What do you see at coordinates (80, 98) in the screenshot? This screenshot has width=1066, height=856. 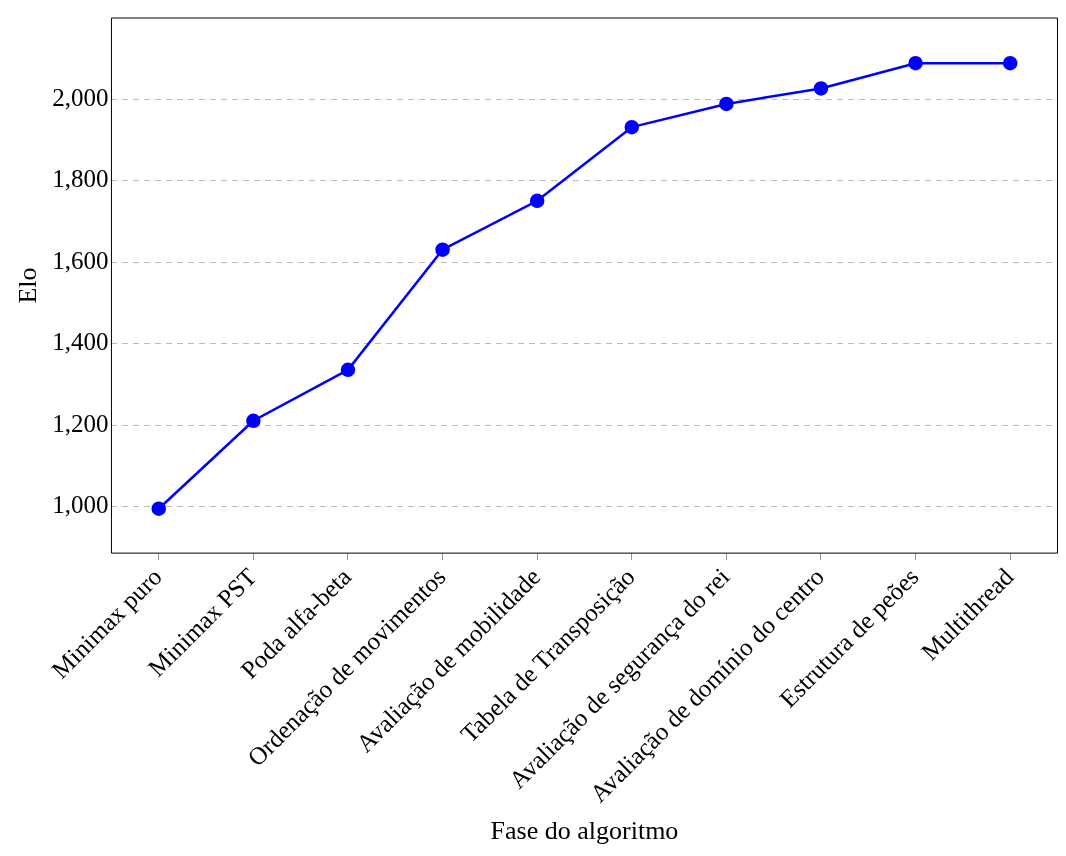 I see `y-tick-label: 2,000` at bounding box center [80, 98].